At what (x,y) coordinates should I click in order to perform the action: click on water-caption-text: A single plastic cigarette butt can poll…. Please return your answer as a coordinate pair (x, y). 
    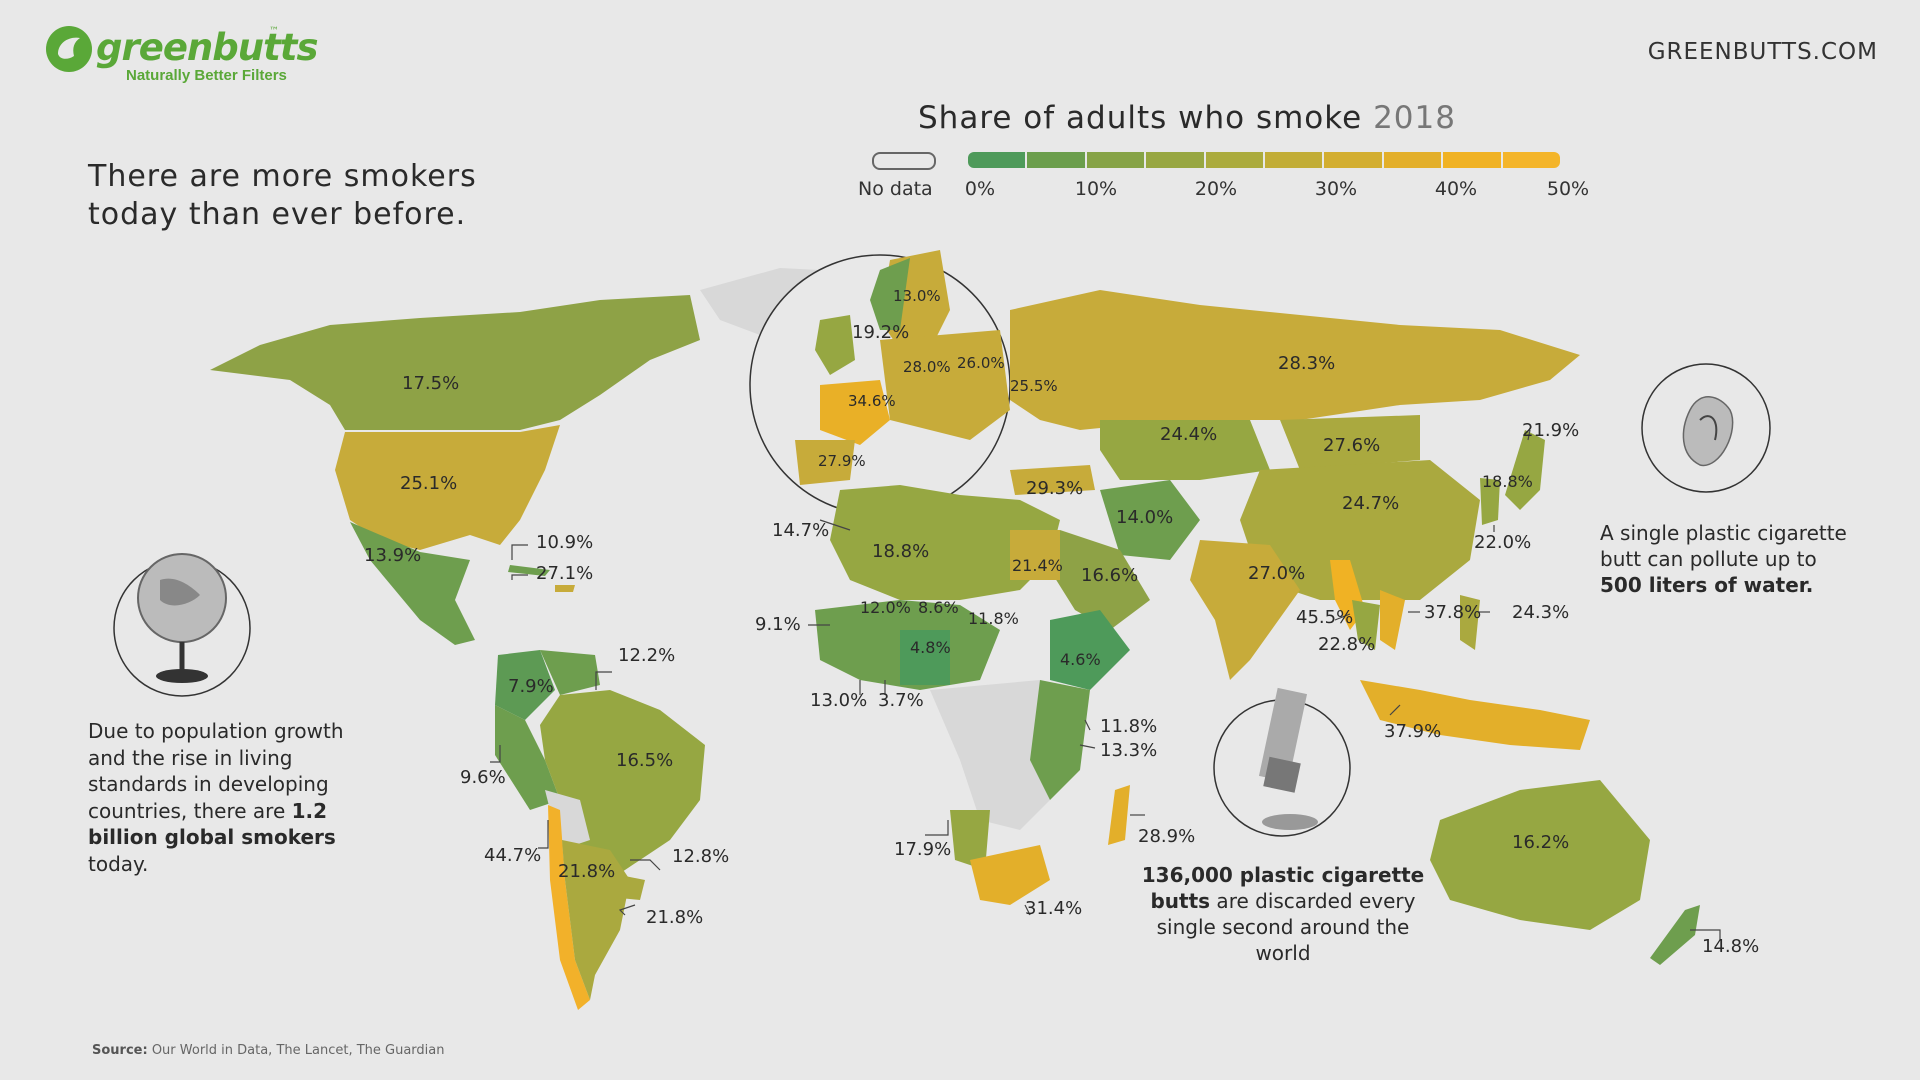
    Looking at the image, I should click on (1723, 546).